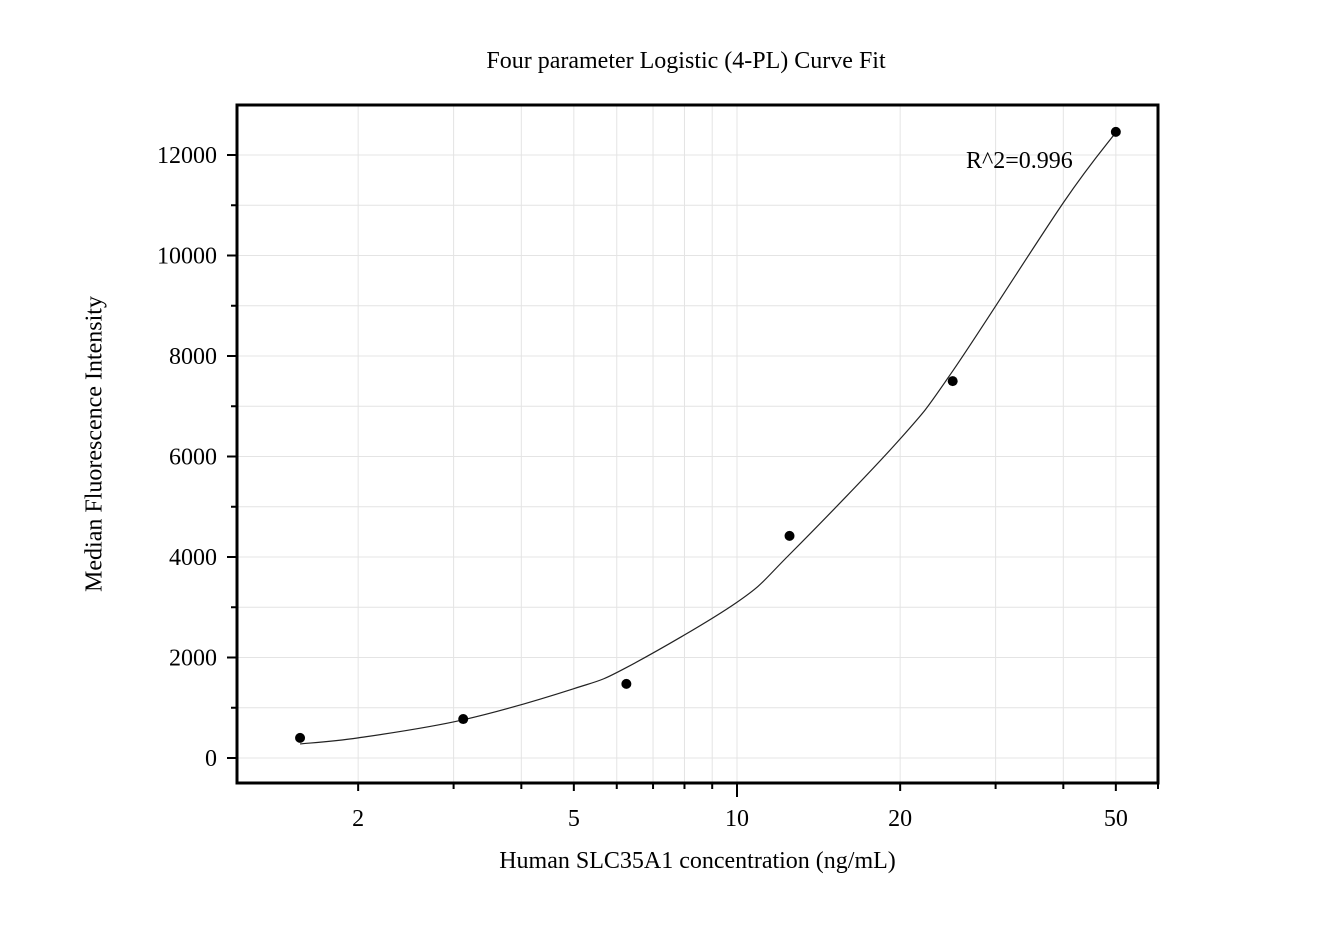 The width and height of the screenshot is (1340, 934). I want to click on y-tick-label: 6000, so click(193, 458).